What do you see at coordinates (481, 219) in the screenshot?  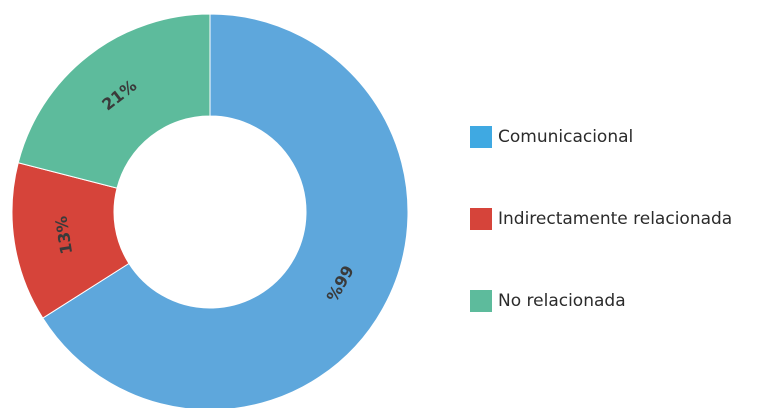 I see `legend-swatch-indirectamente-relacionada` at bounding box center [481, 219].